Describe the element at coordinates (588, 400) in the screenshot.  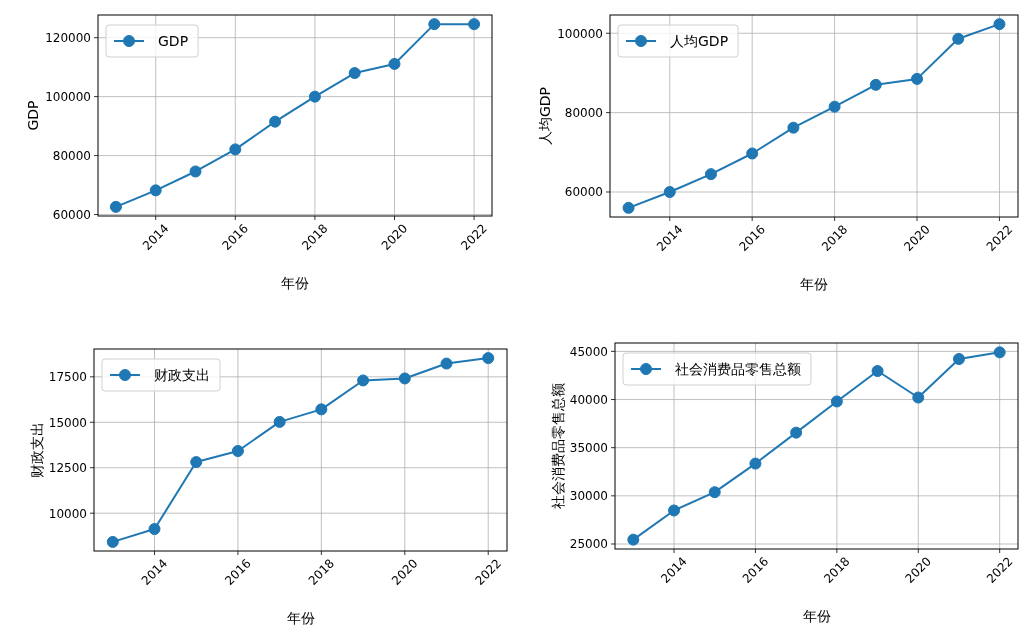
I see `y-tick-label: 40000` at that location.